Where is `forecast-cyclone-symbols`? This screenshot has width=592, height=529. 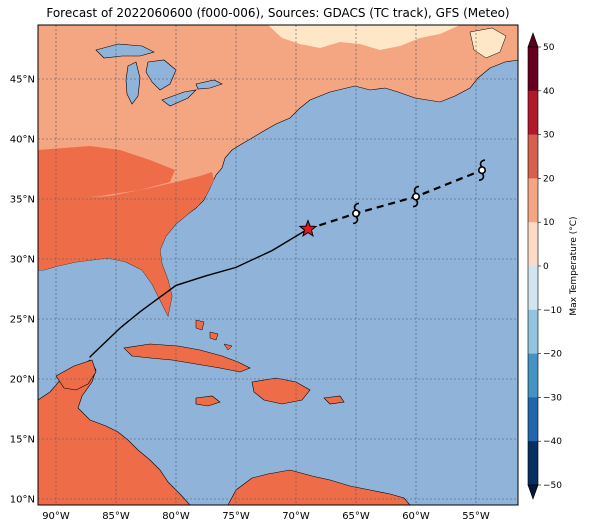
forecast-cyclone-symbols is located at coordinates (419, 192).